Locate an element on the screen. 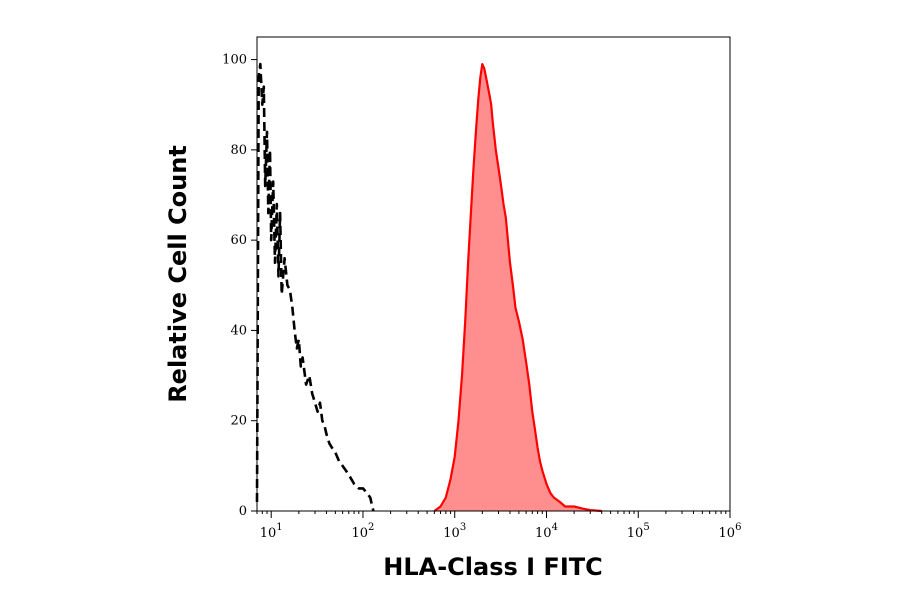 This screenshot has height=594, width=900. y-axis-title-group: Relative Cell Count is located at coordinates (178, 274).